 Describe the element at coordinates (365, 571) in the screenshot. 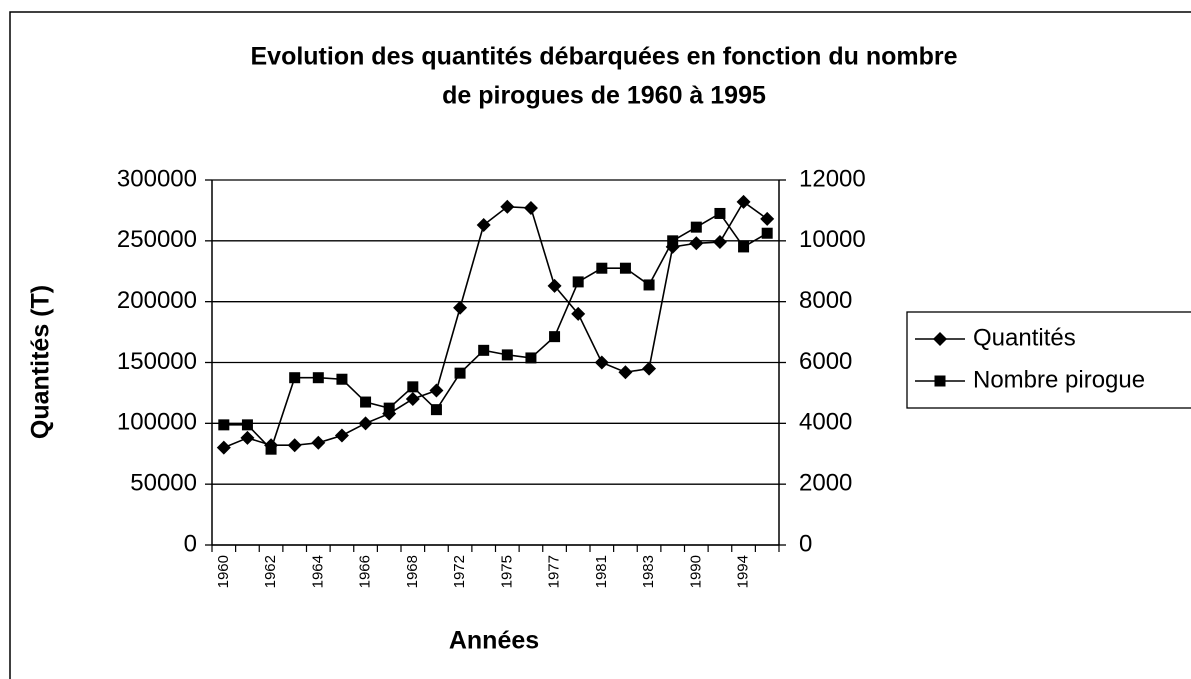

I see `x-tick-label: 1966` at that location.